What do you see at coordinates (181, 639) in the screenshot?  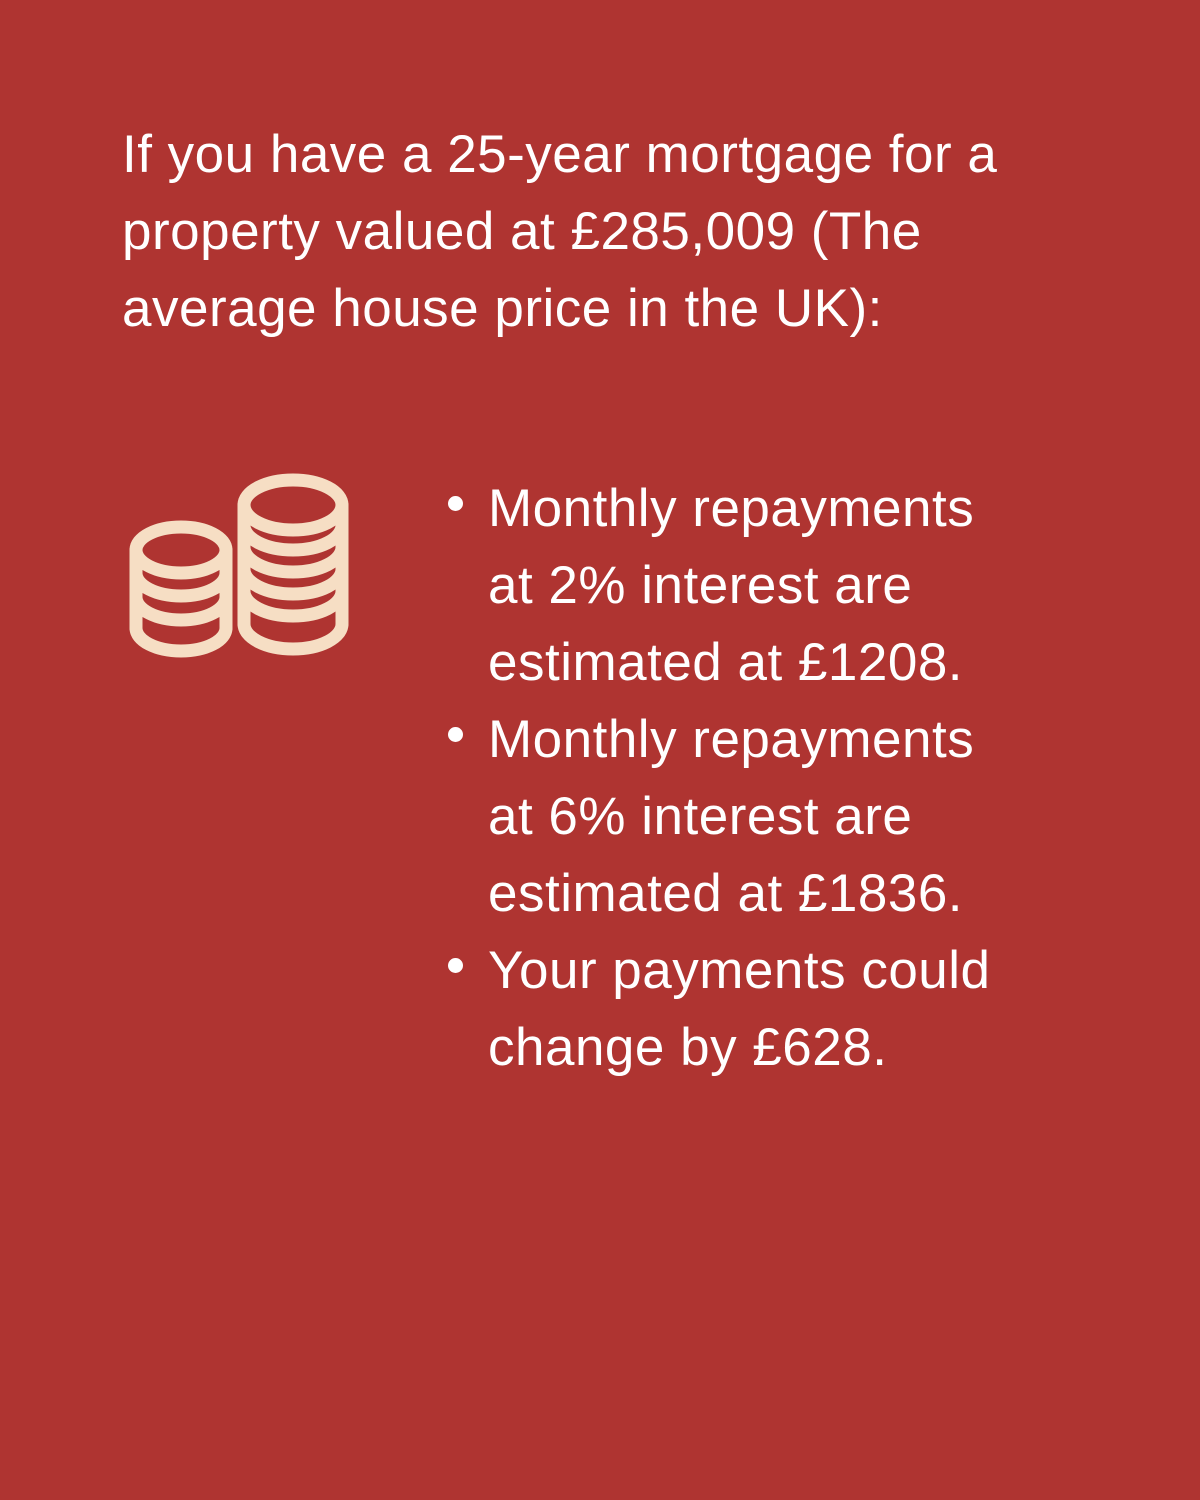 I see `coin-stack-left-bottom` at bounding box center [181, 639].